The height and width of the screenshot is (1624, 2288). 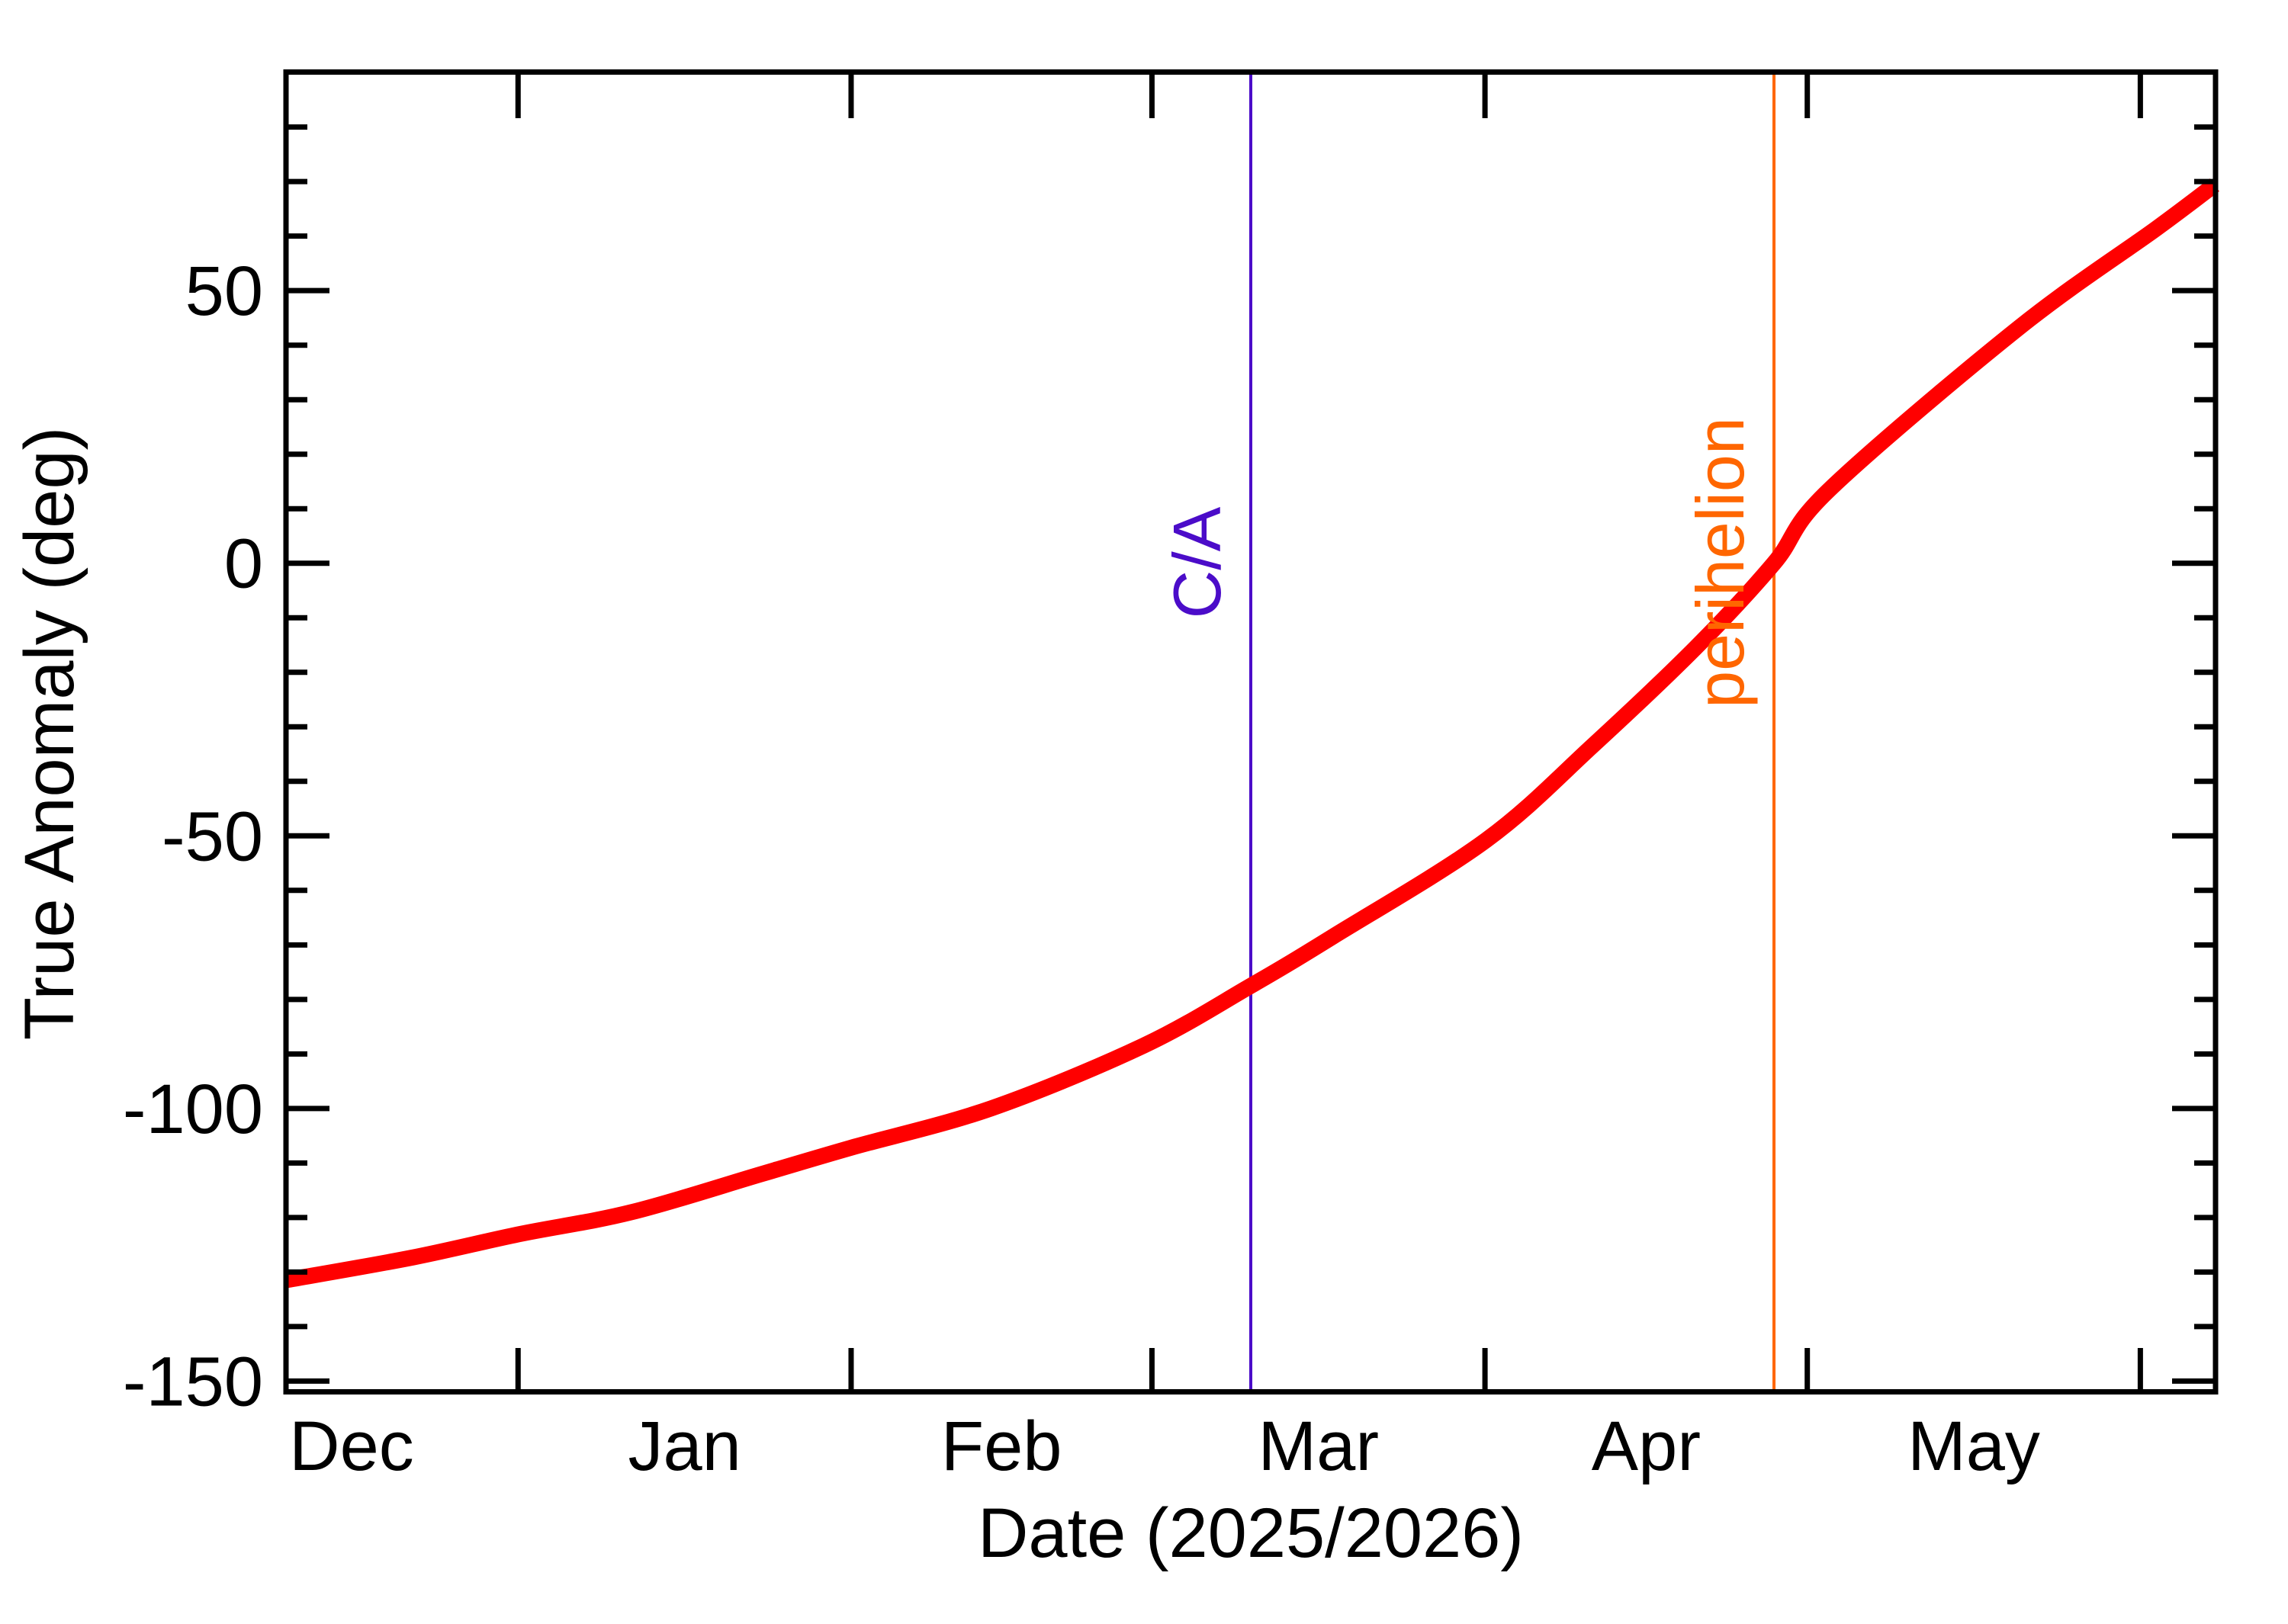 I want to click on x-month-label: Feb, so click(x=1002, y=1446).